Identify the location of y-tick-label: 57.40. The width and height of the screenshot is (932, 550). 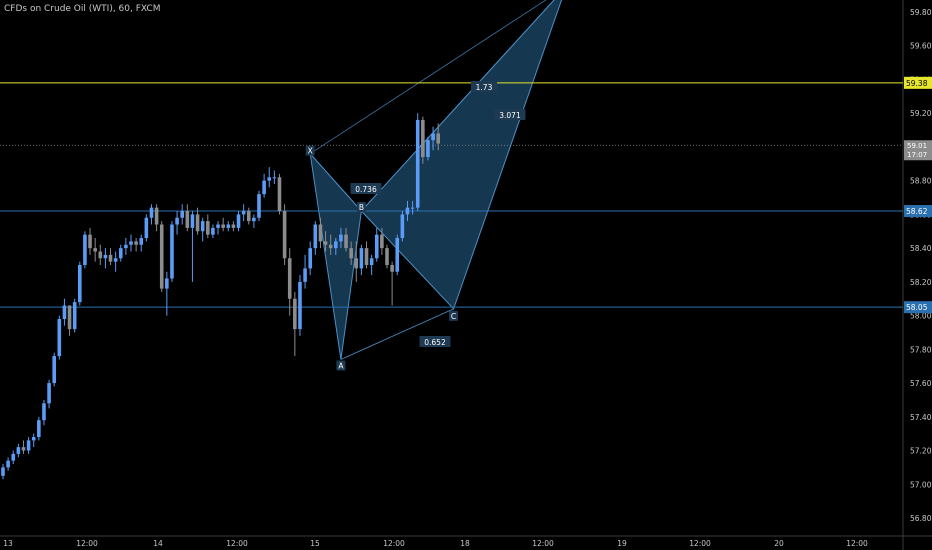
(921, 417).